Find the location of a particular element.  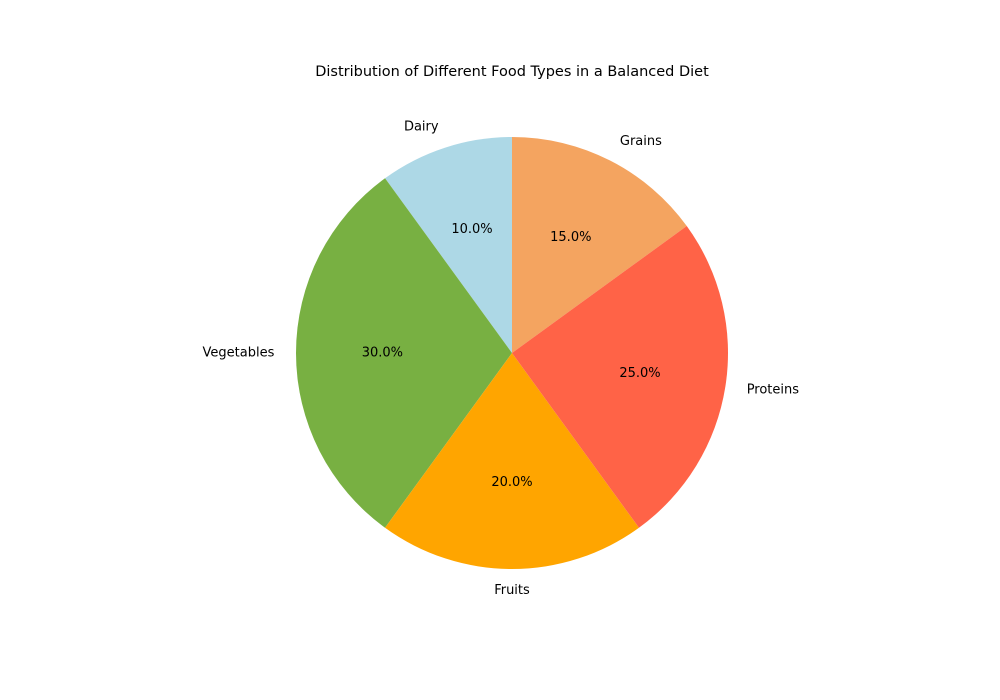

percent-label-proteins: 25.0% is located at coordinates (639, 373).